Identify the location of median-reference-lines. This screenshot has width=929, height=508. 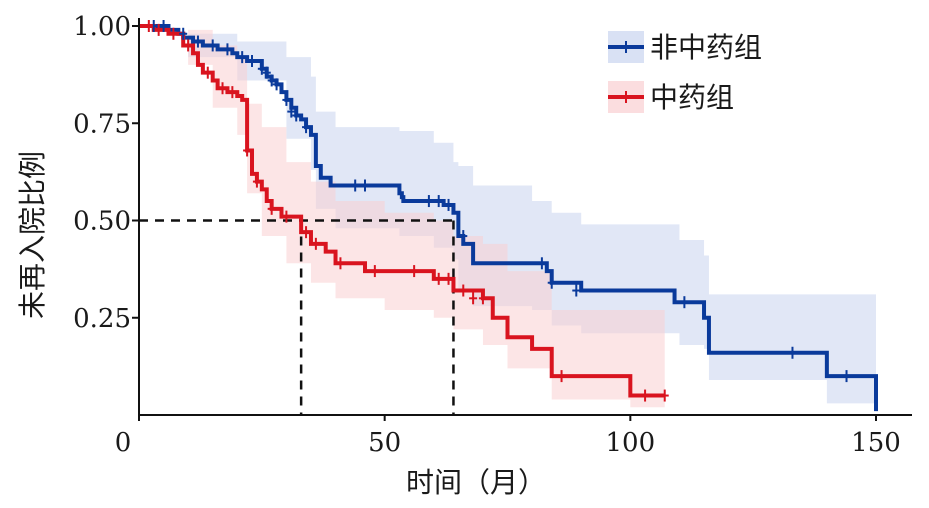
(297, 317).